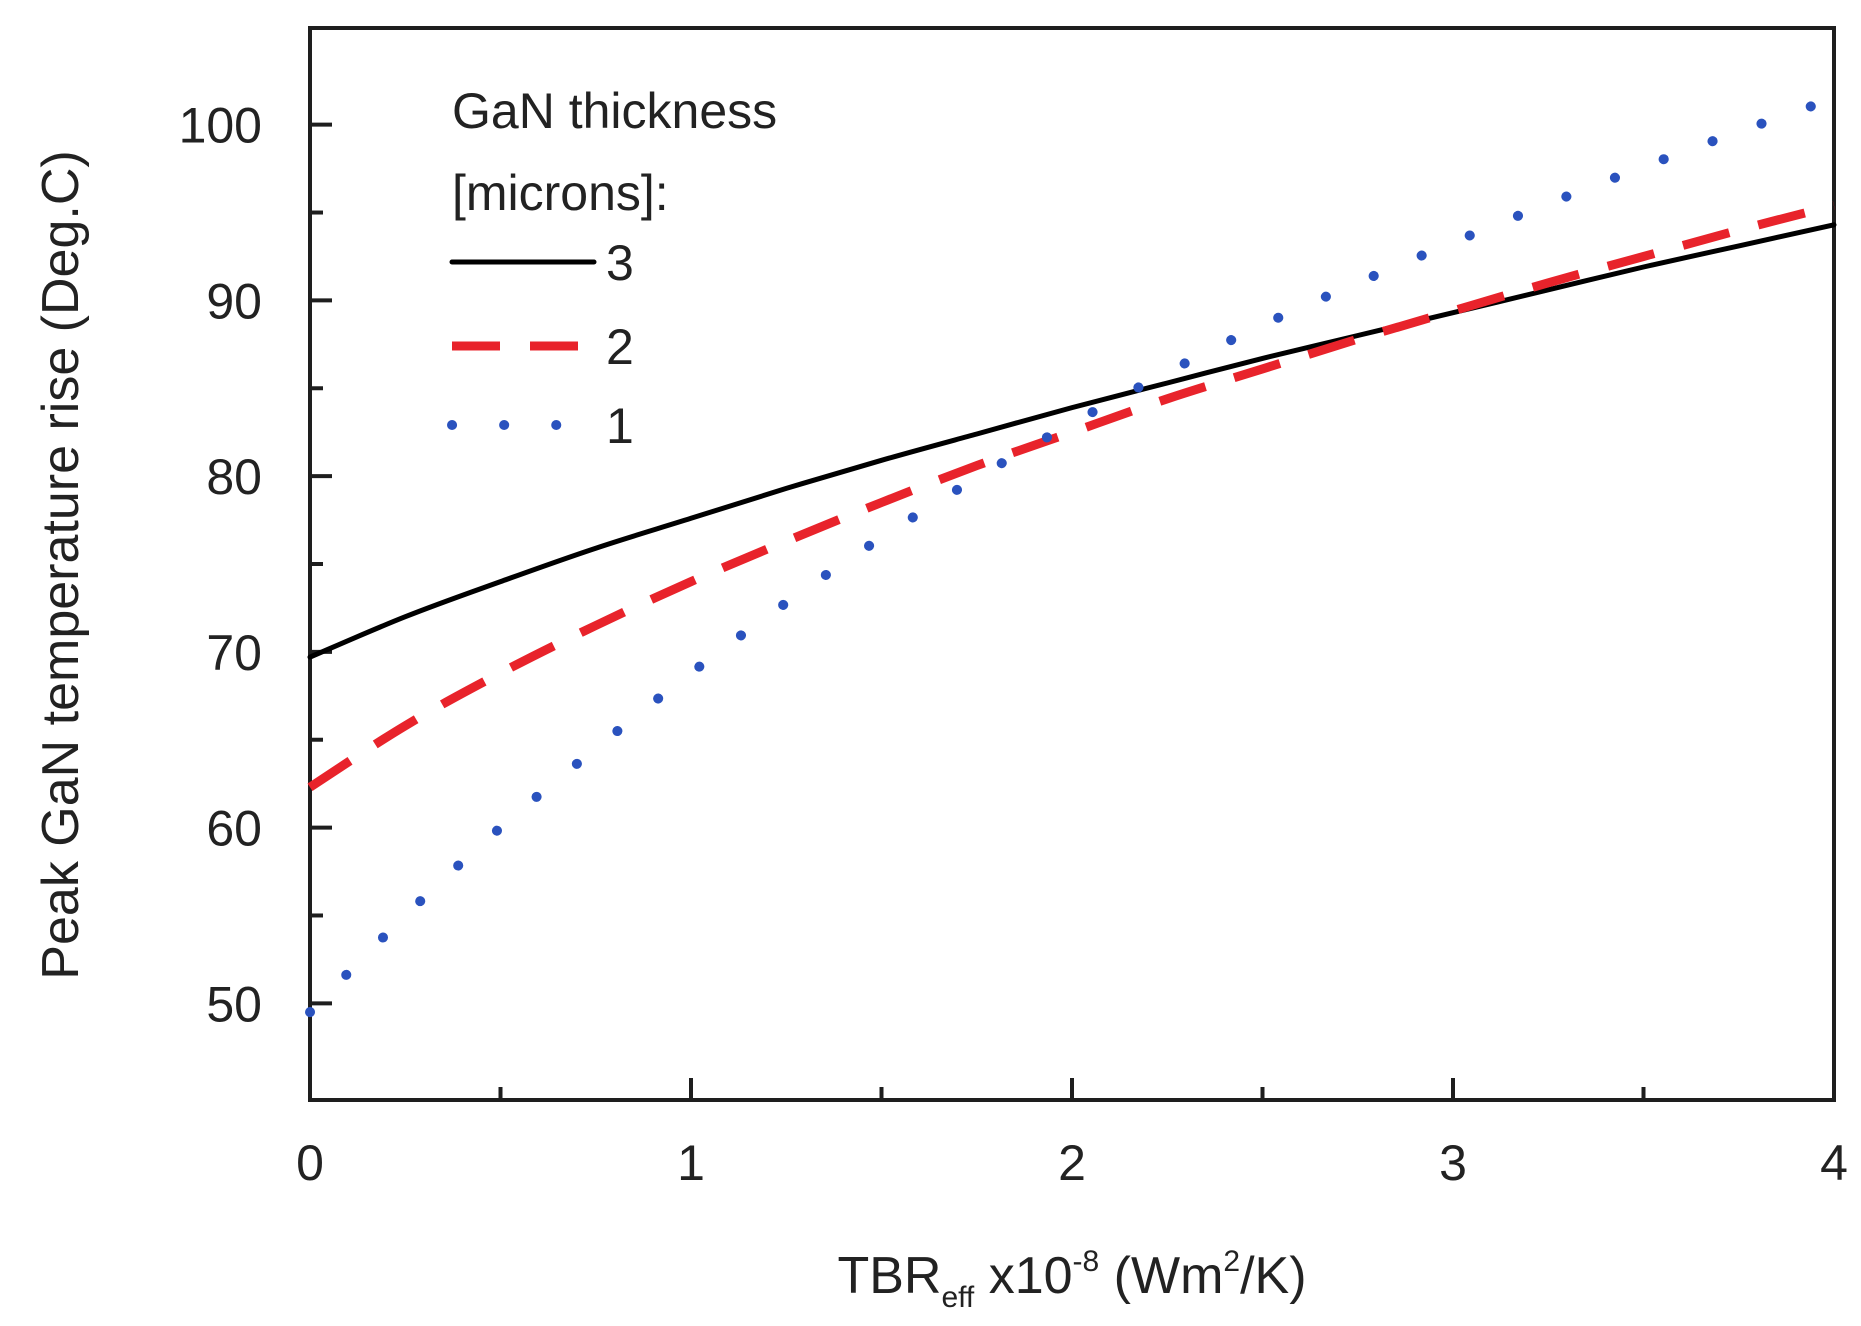  What do you see at coordinates (620, 263) in the screenshot?
I see `legend-label-3: 3` at bounding box center [620, 263].